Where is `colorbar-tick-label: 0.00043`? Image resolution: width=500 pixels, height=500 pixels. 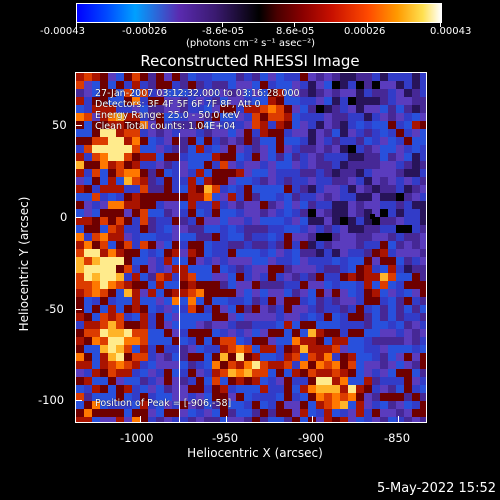 colorbar-tick-label: 0.00043 is located at coordinates (451, 31).